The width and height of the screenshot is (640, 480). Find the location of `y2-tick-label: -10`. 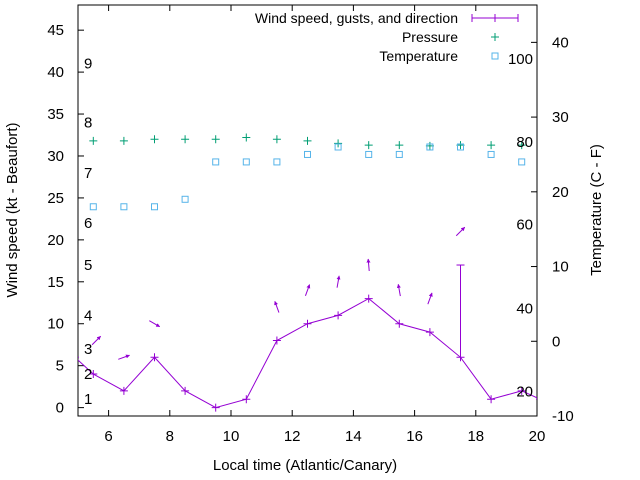

y2-tick-label: -10 is located at coordinates (563, 416).